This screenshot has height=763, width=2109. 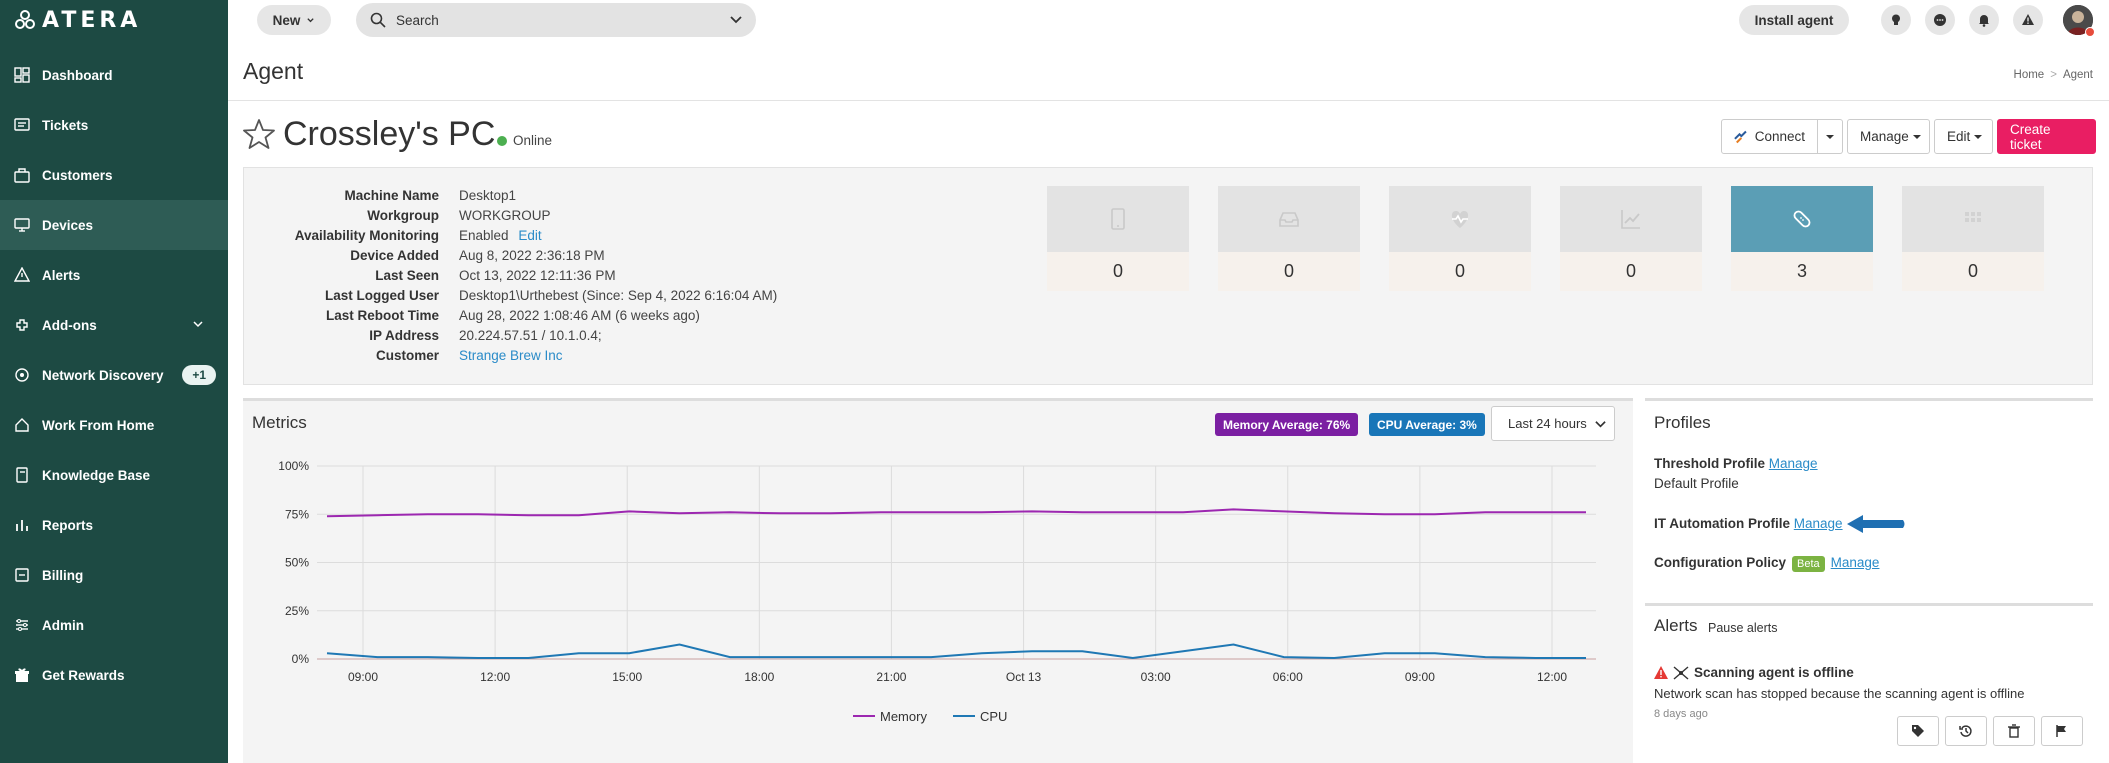 What do you see at coordinates (556, 20) in the screenshot?
I see `search-input: Search` at bounding box center [556, 20].